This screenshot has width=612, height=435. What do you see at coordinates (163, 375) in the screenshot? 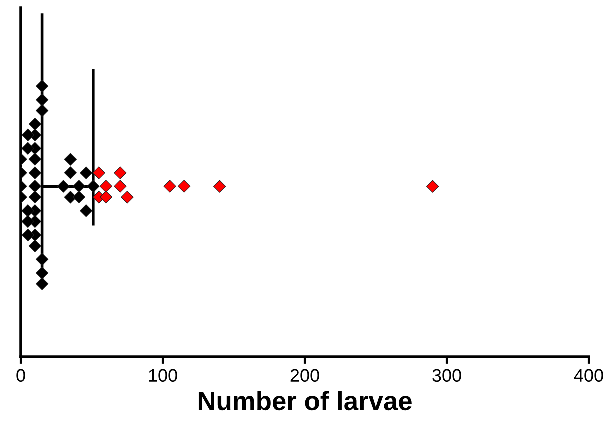
I see `x-tick-label: 100` at bounding box center [163, 375].